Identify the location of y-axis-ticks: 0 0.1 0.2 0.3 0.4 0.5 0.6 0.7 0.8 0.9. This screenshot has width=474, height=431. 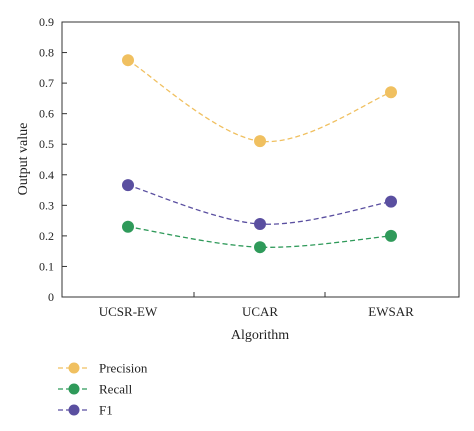
(53, 159).